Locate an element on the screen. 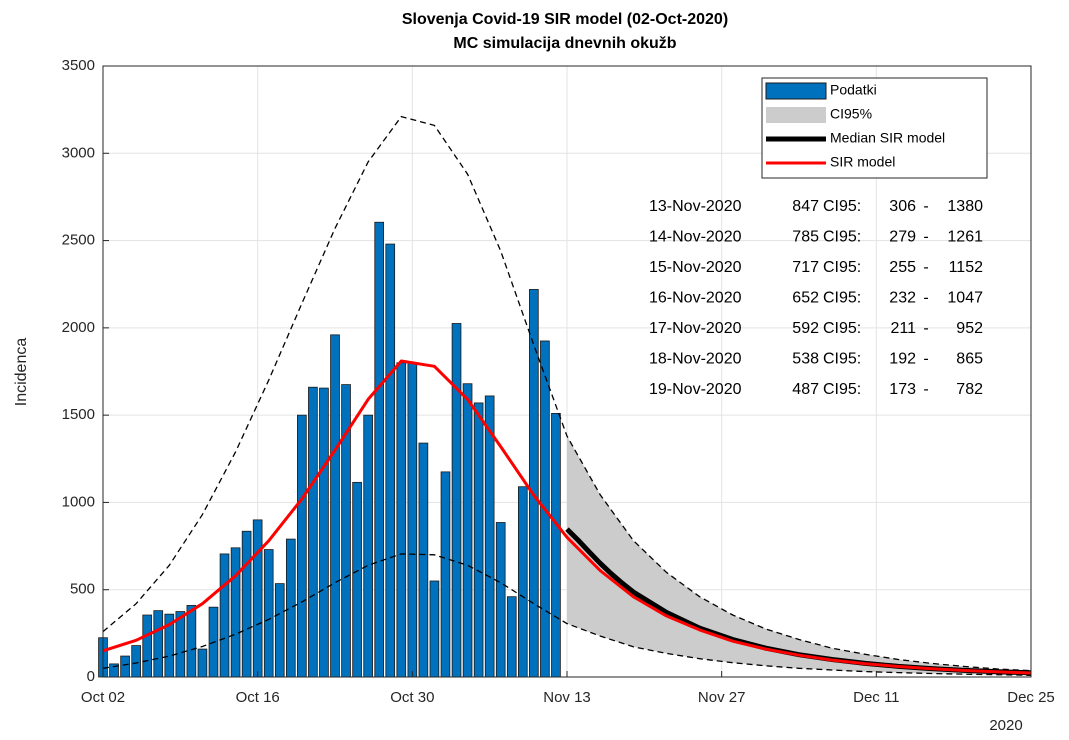 This screenshot has height=740, width=1069. forecast-date: 15-Nov-2020 is located at coordinates (695, 267).